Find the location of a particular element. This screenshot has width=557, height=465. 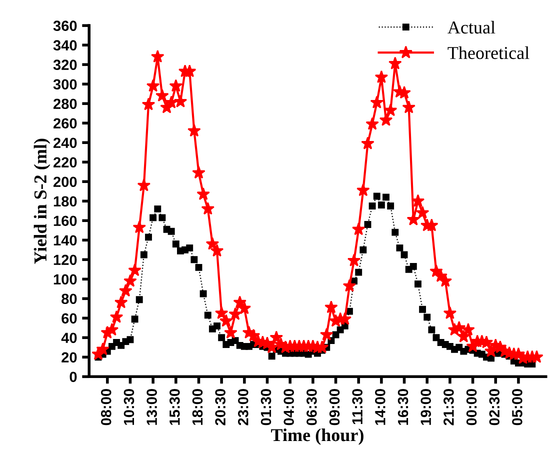

y-tick-label: 360 is located at coordinates (65, 26).